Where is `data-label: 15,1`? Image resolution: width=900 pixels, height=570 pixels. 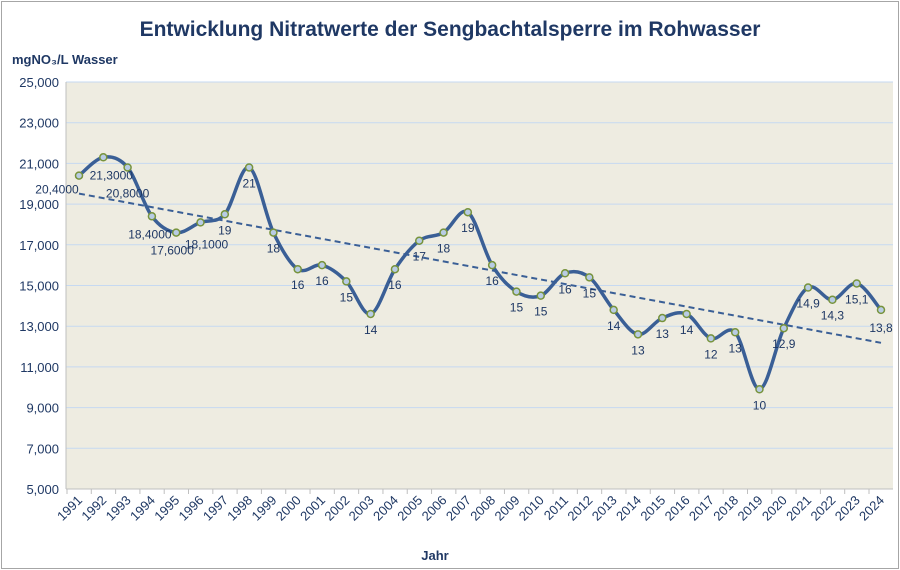 data-label: 15,1 is located at coordinates (857, 299).